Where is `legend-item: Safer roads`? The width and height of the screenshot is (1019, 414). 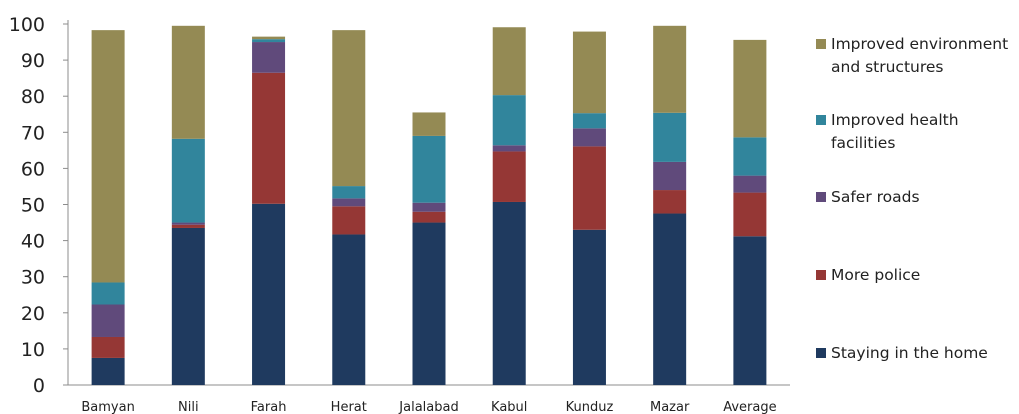
legend-item: Safer roads is located at coordinates (868, 197).